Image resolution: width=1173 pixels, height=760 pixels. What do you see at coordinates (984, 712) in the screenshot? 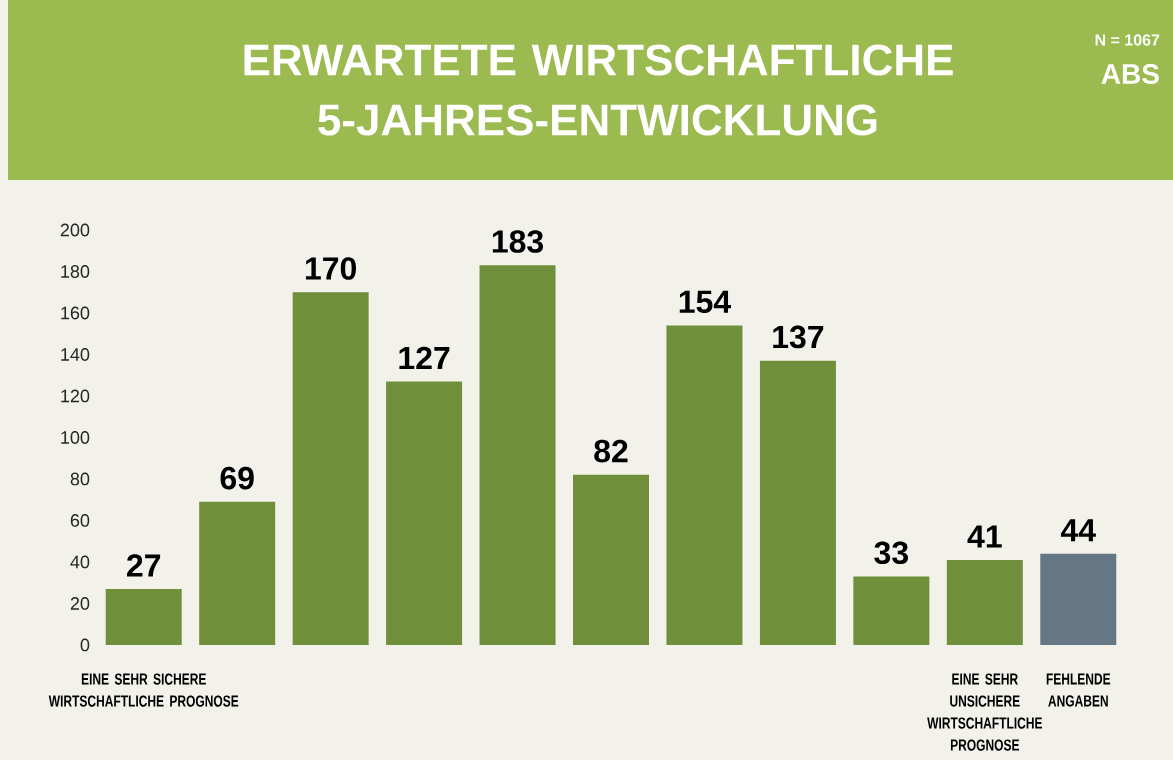
I see `x-tick-label: EINE SEHR UNSICHERE WIRTSCHAFTLICHE PROGNOSE` at bounding box center [984, 712].